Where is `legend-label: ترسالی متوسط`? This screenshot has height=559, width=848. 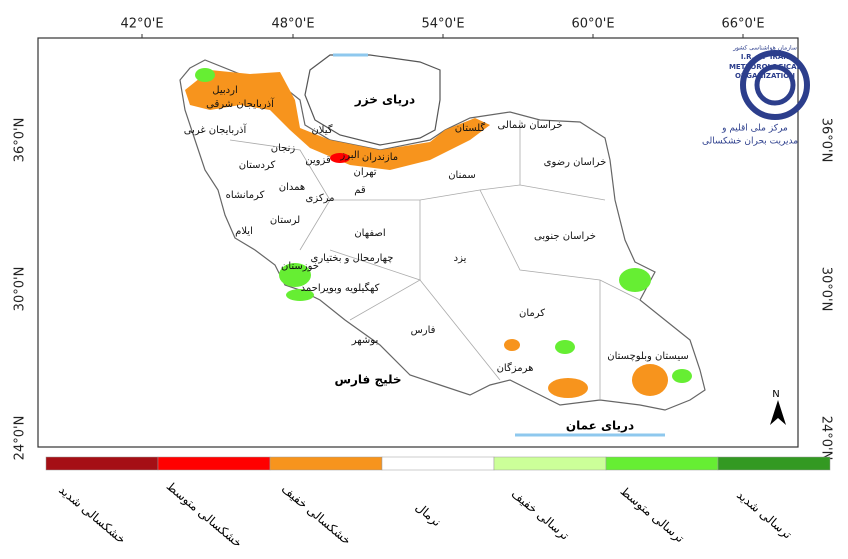
legend-label: ترسالی متوسط is located at coordinates (652, 515).